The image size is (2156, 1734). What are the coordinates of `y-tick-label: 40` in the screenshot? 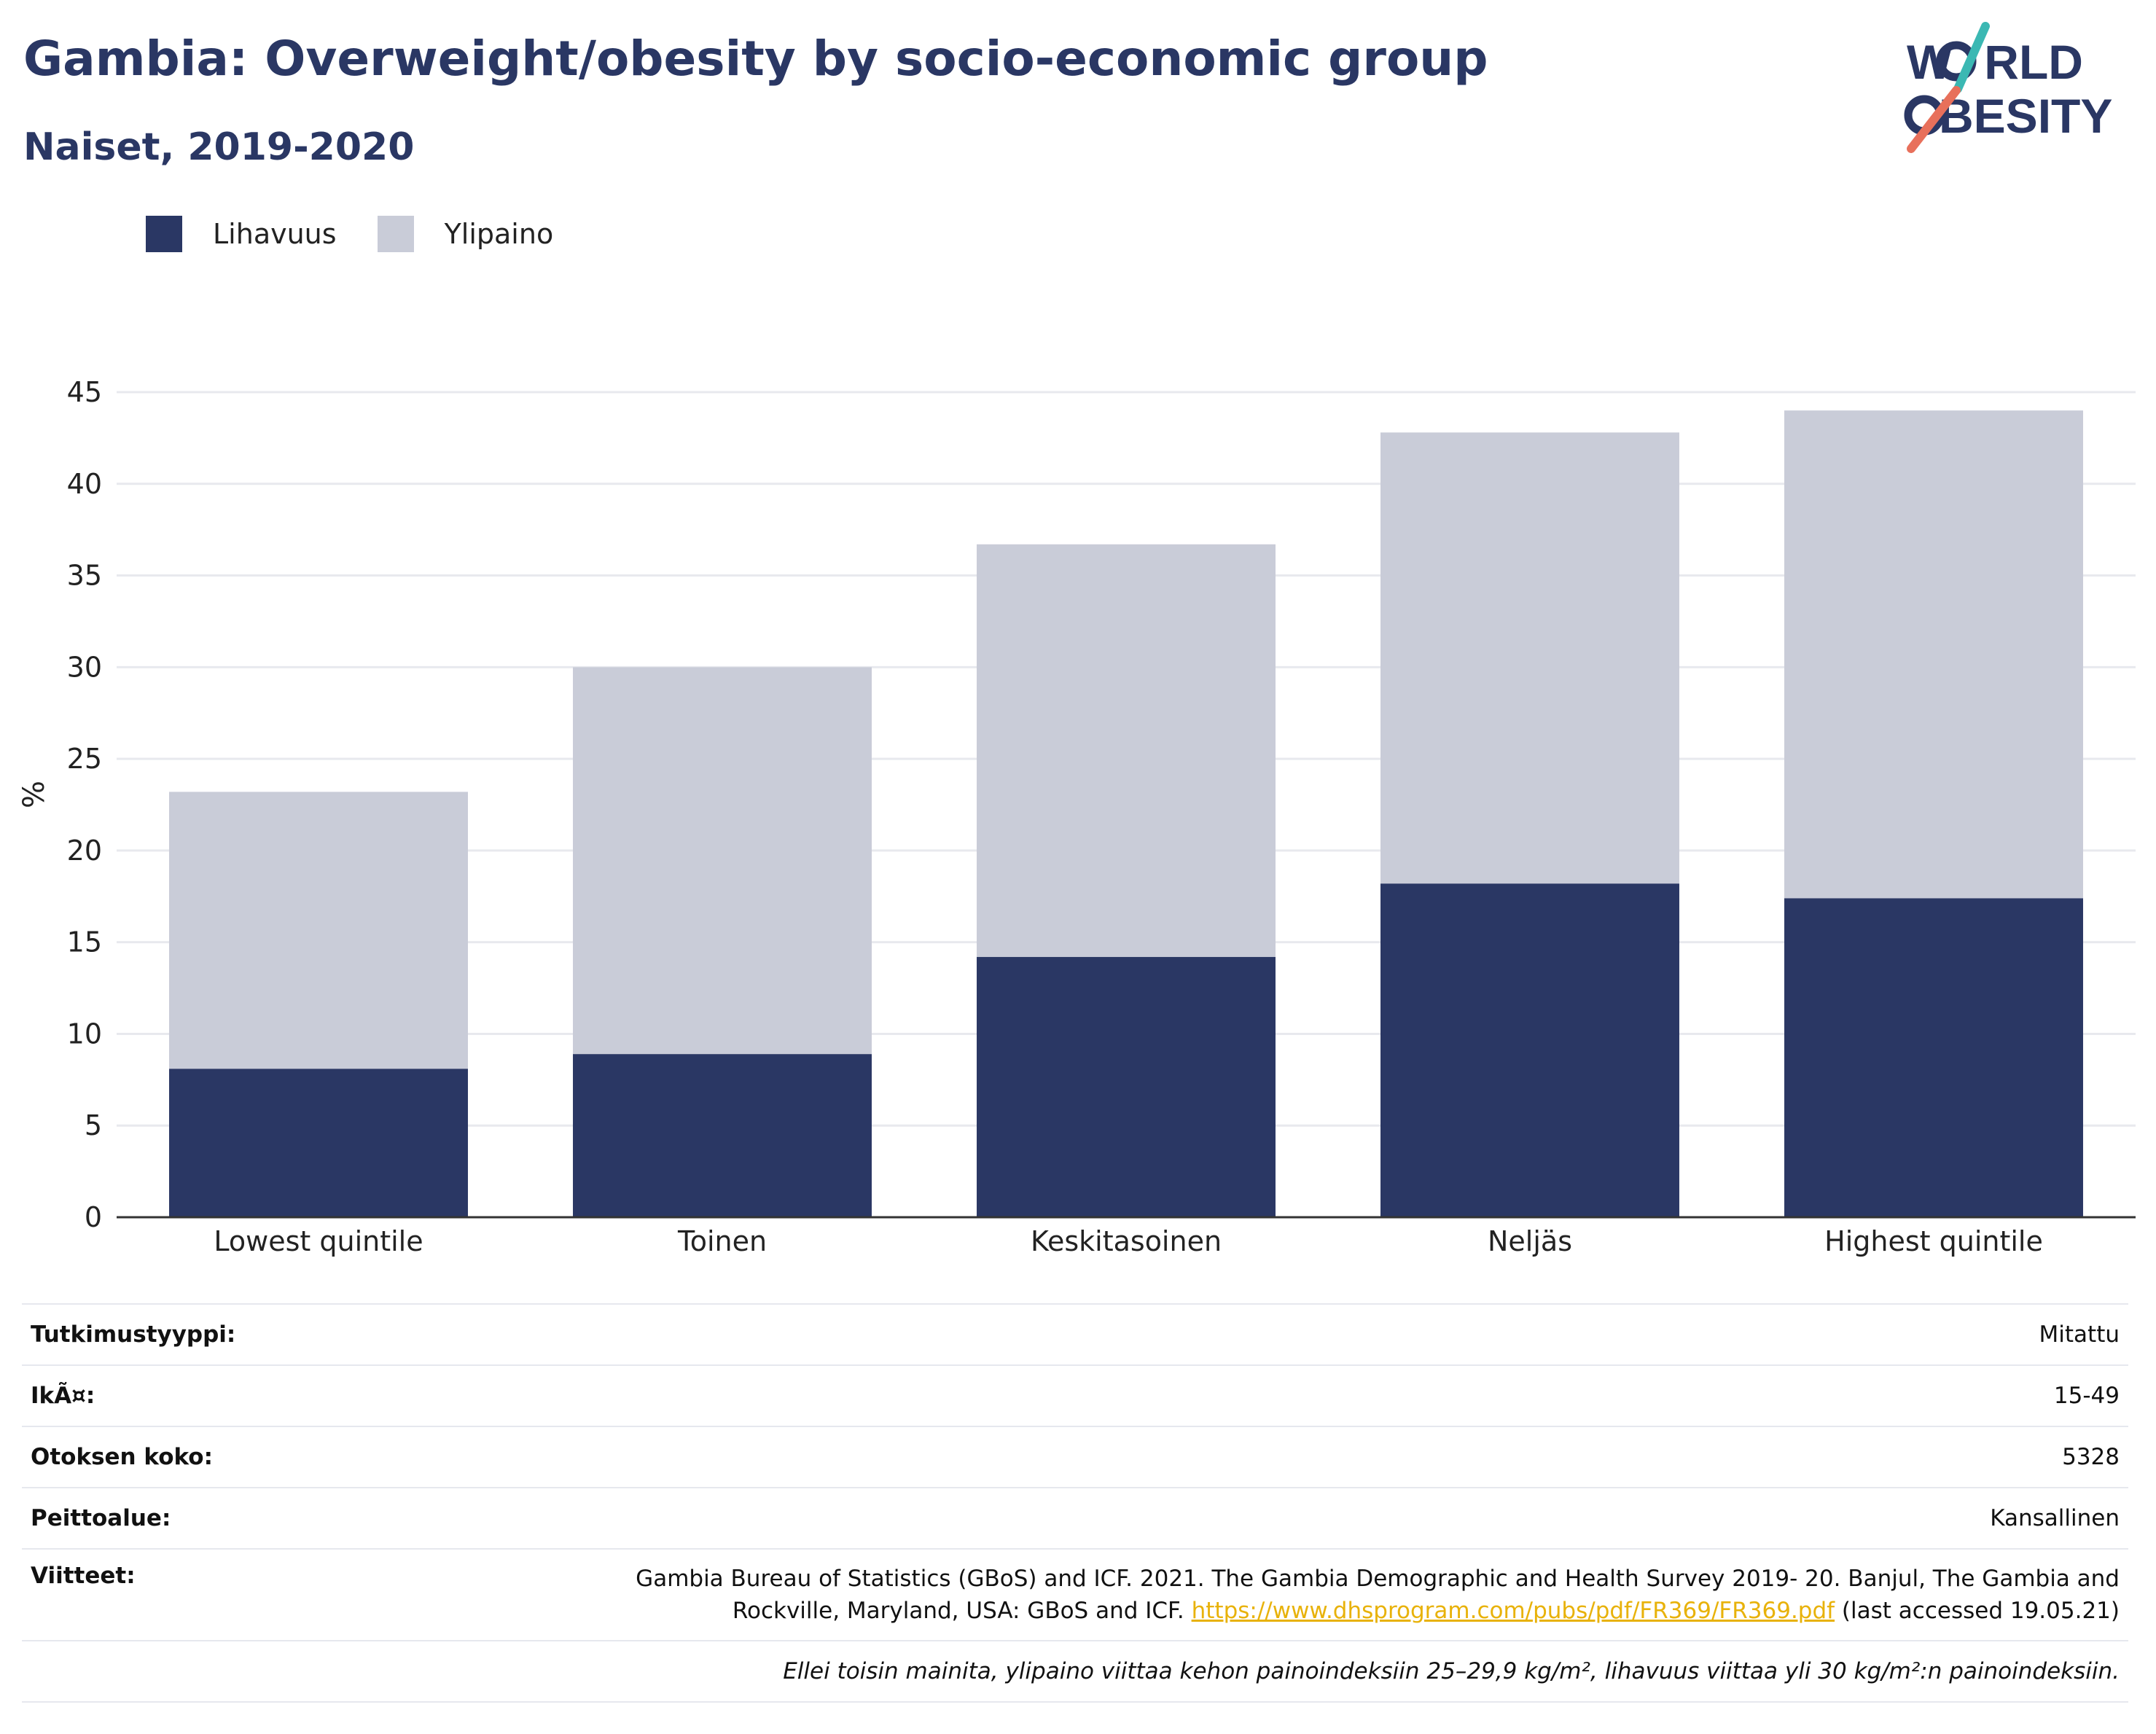 It's located at (85, 484).